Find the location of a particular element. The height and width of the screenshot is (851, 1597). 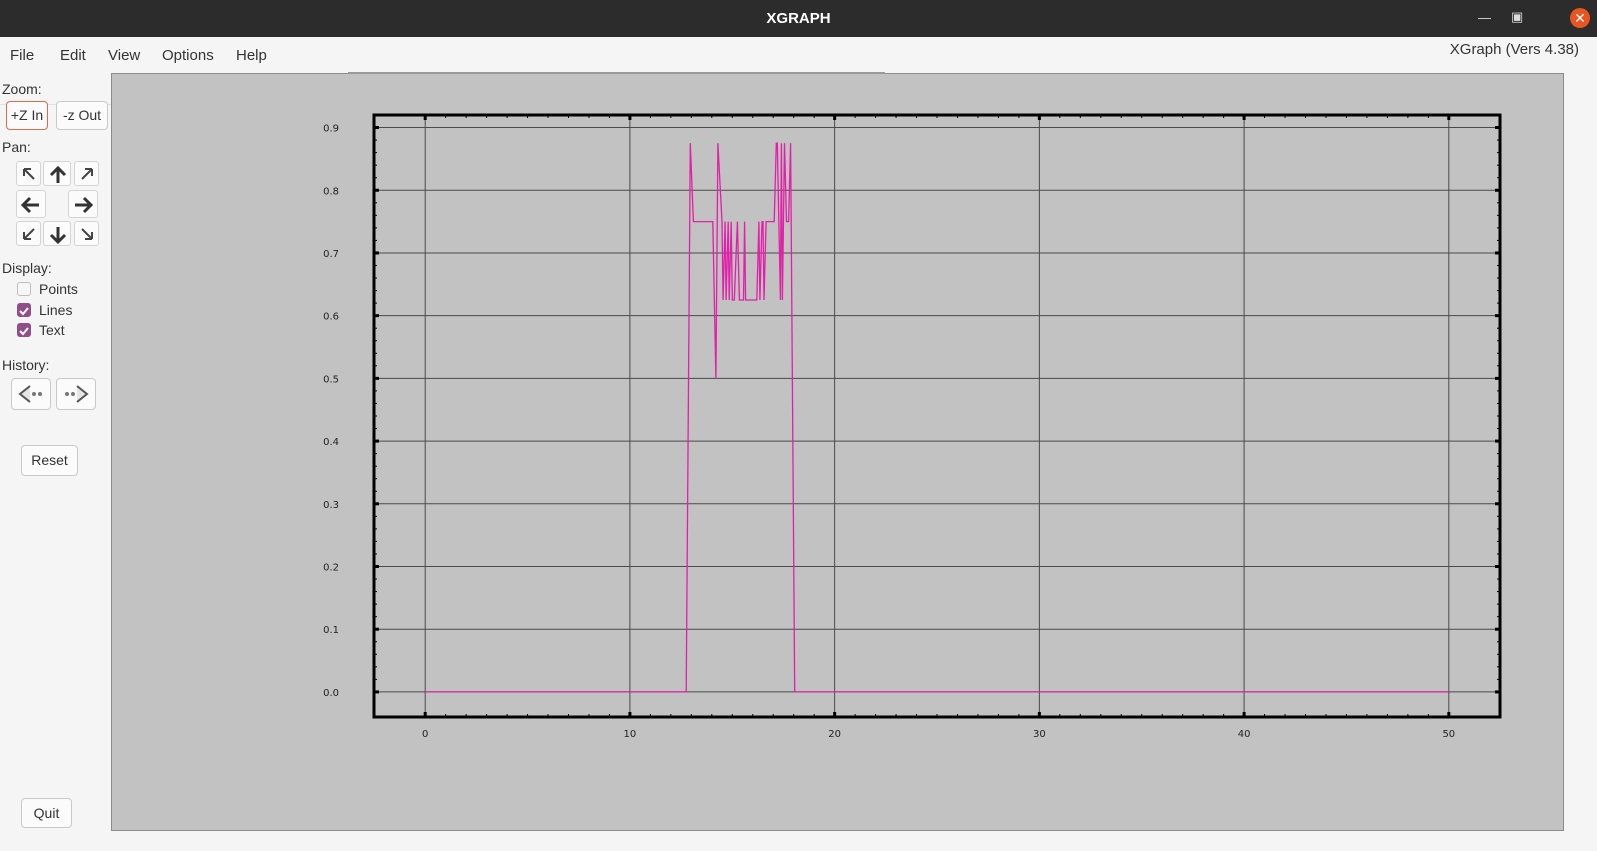

close-icon: ✕ is located at coordinates (1580, 18).